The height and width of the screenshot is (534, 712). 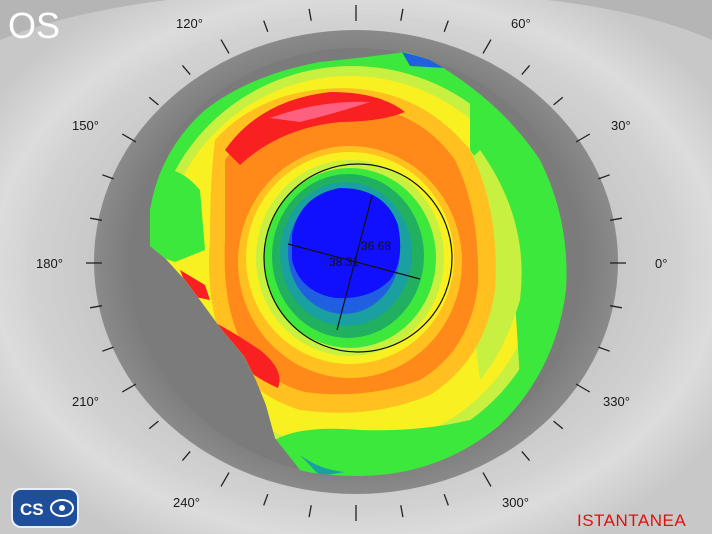 What do you see at coordinates (49, 263) in the screenshot?
I see `angle-label-180: 180°` at bounding box center [49, 263].